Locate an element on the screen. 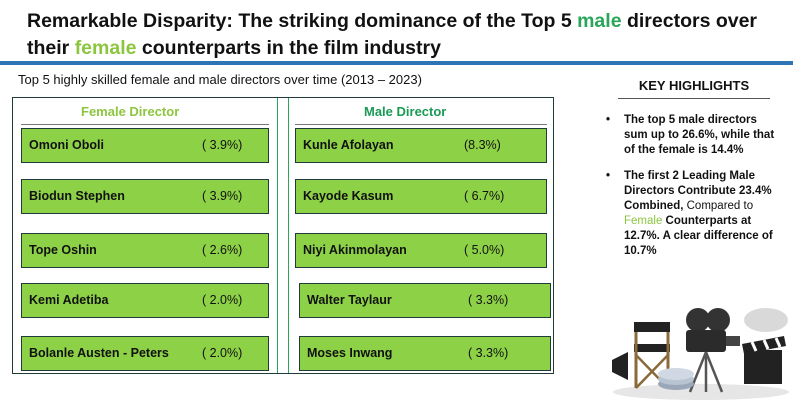  title-rule is located at coordinates (396, 63).